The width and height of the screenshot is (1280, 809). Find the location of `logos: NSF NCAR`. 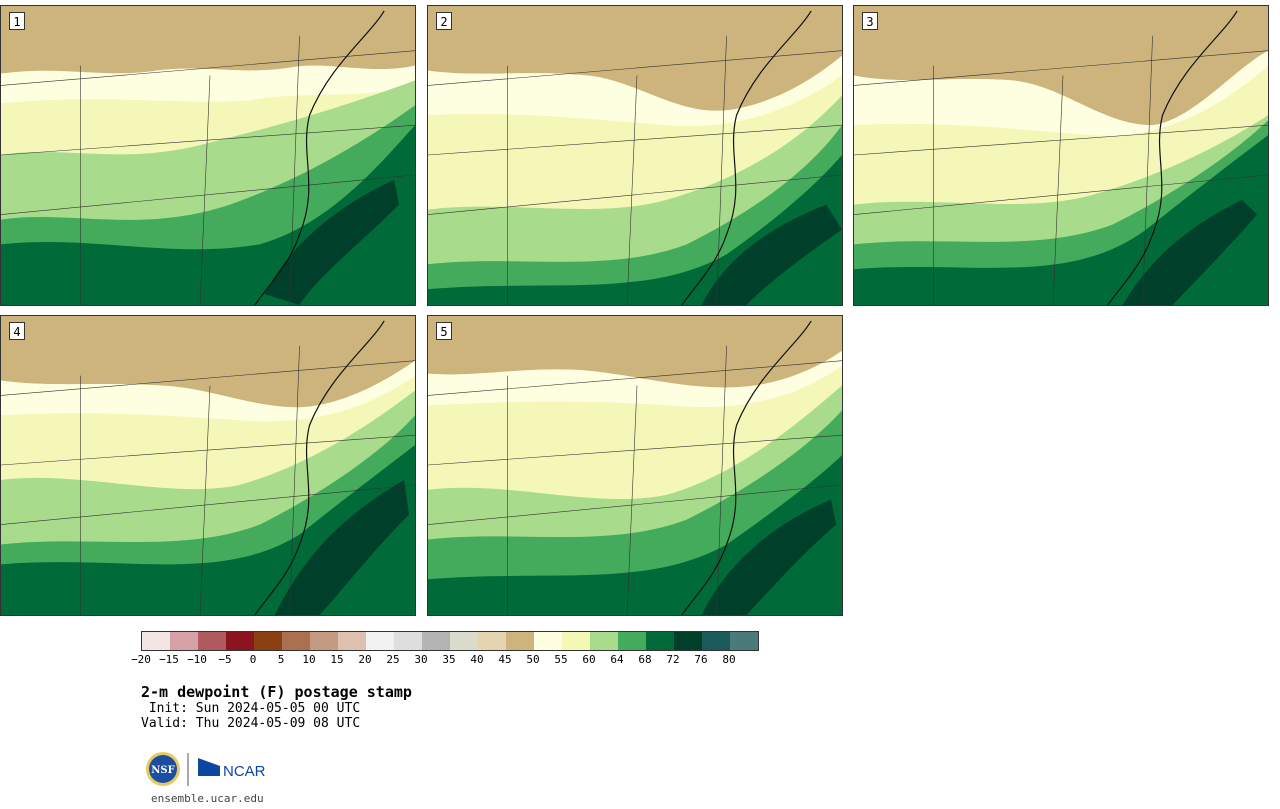

logos: NSF NCAR is located at coordinates (206, 769).